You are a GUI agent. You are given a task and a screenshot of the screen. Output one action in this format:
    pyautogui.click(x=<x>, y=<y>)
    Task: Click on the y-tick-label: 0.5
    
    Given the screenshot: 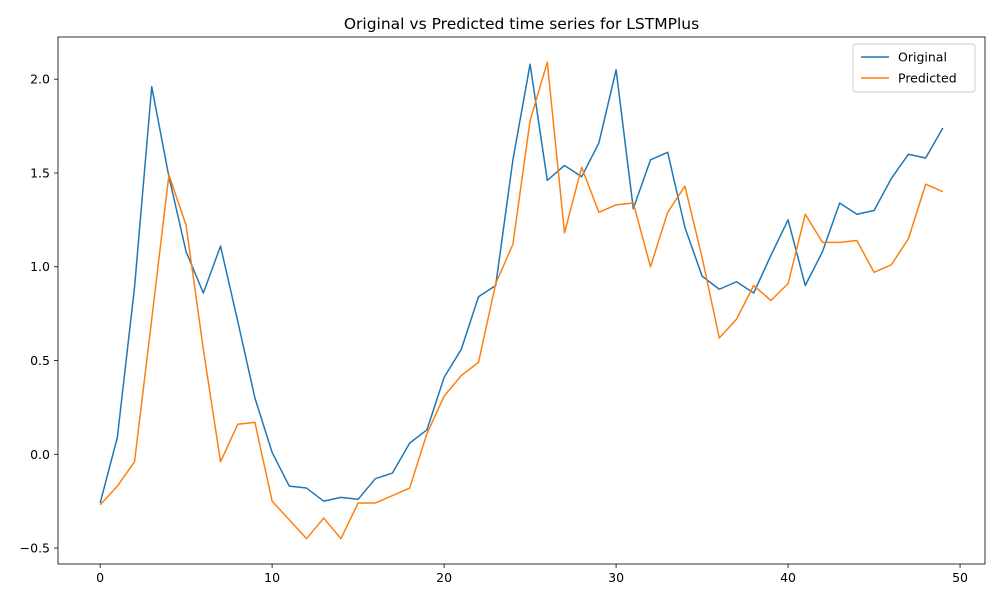 What is the action you would take?
    pyautogui.click(x=40, y=360)
    